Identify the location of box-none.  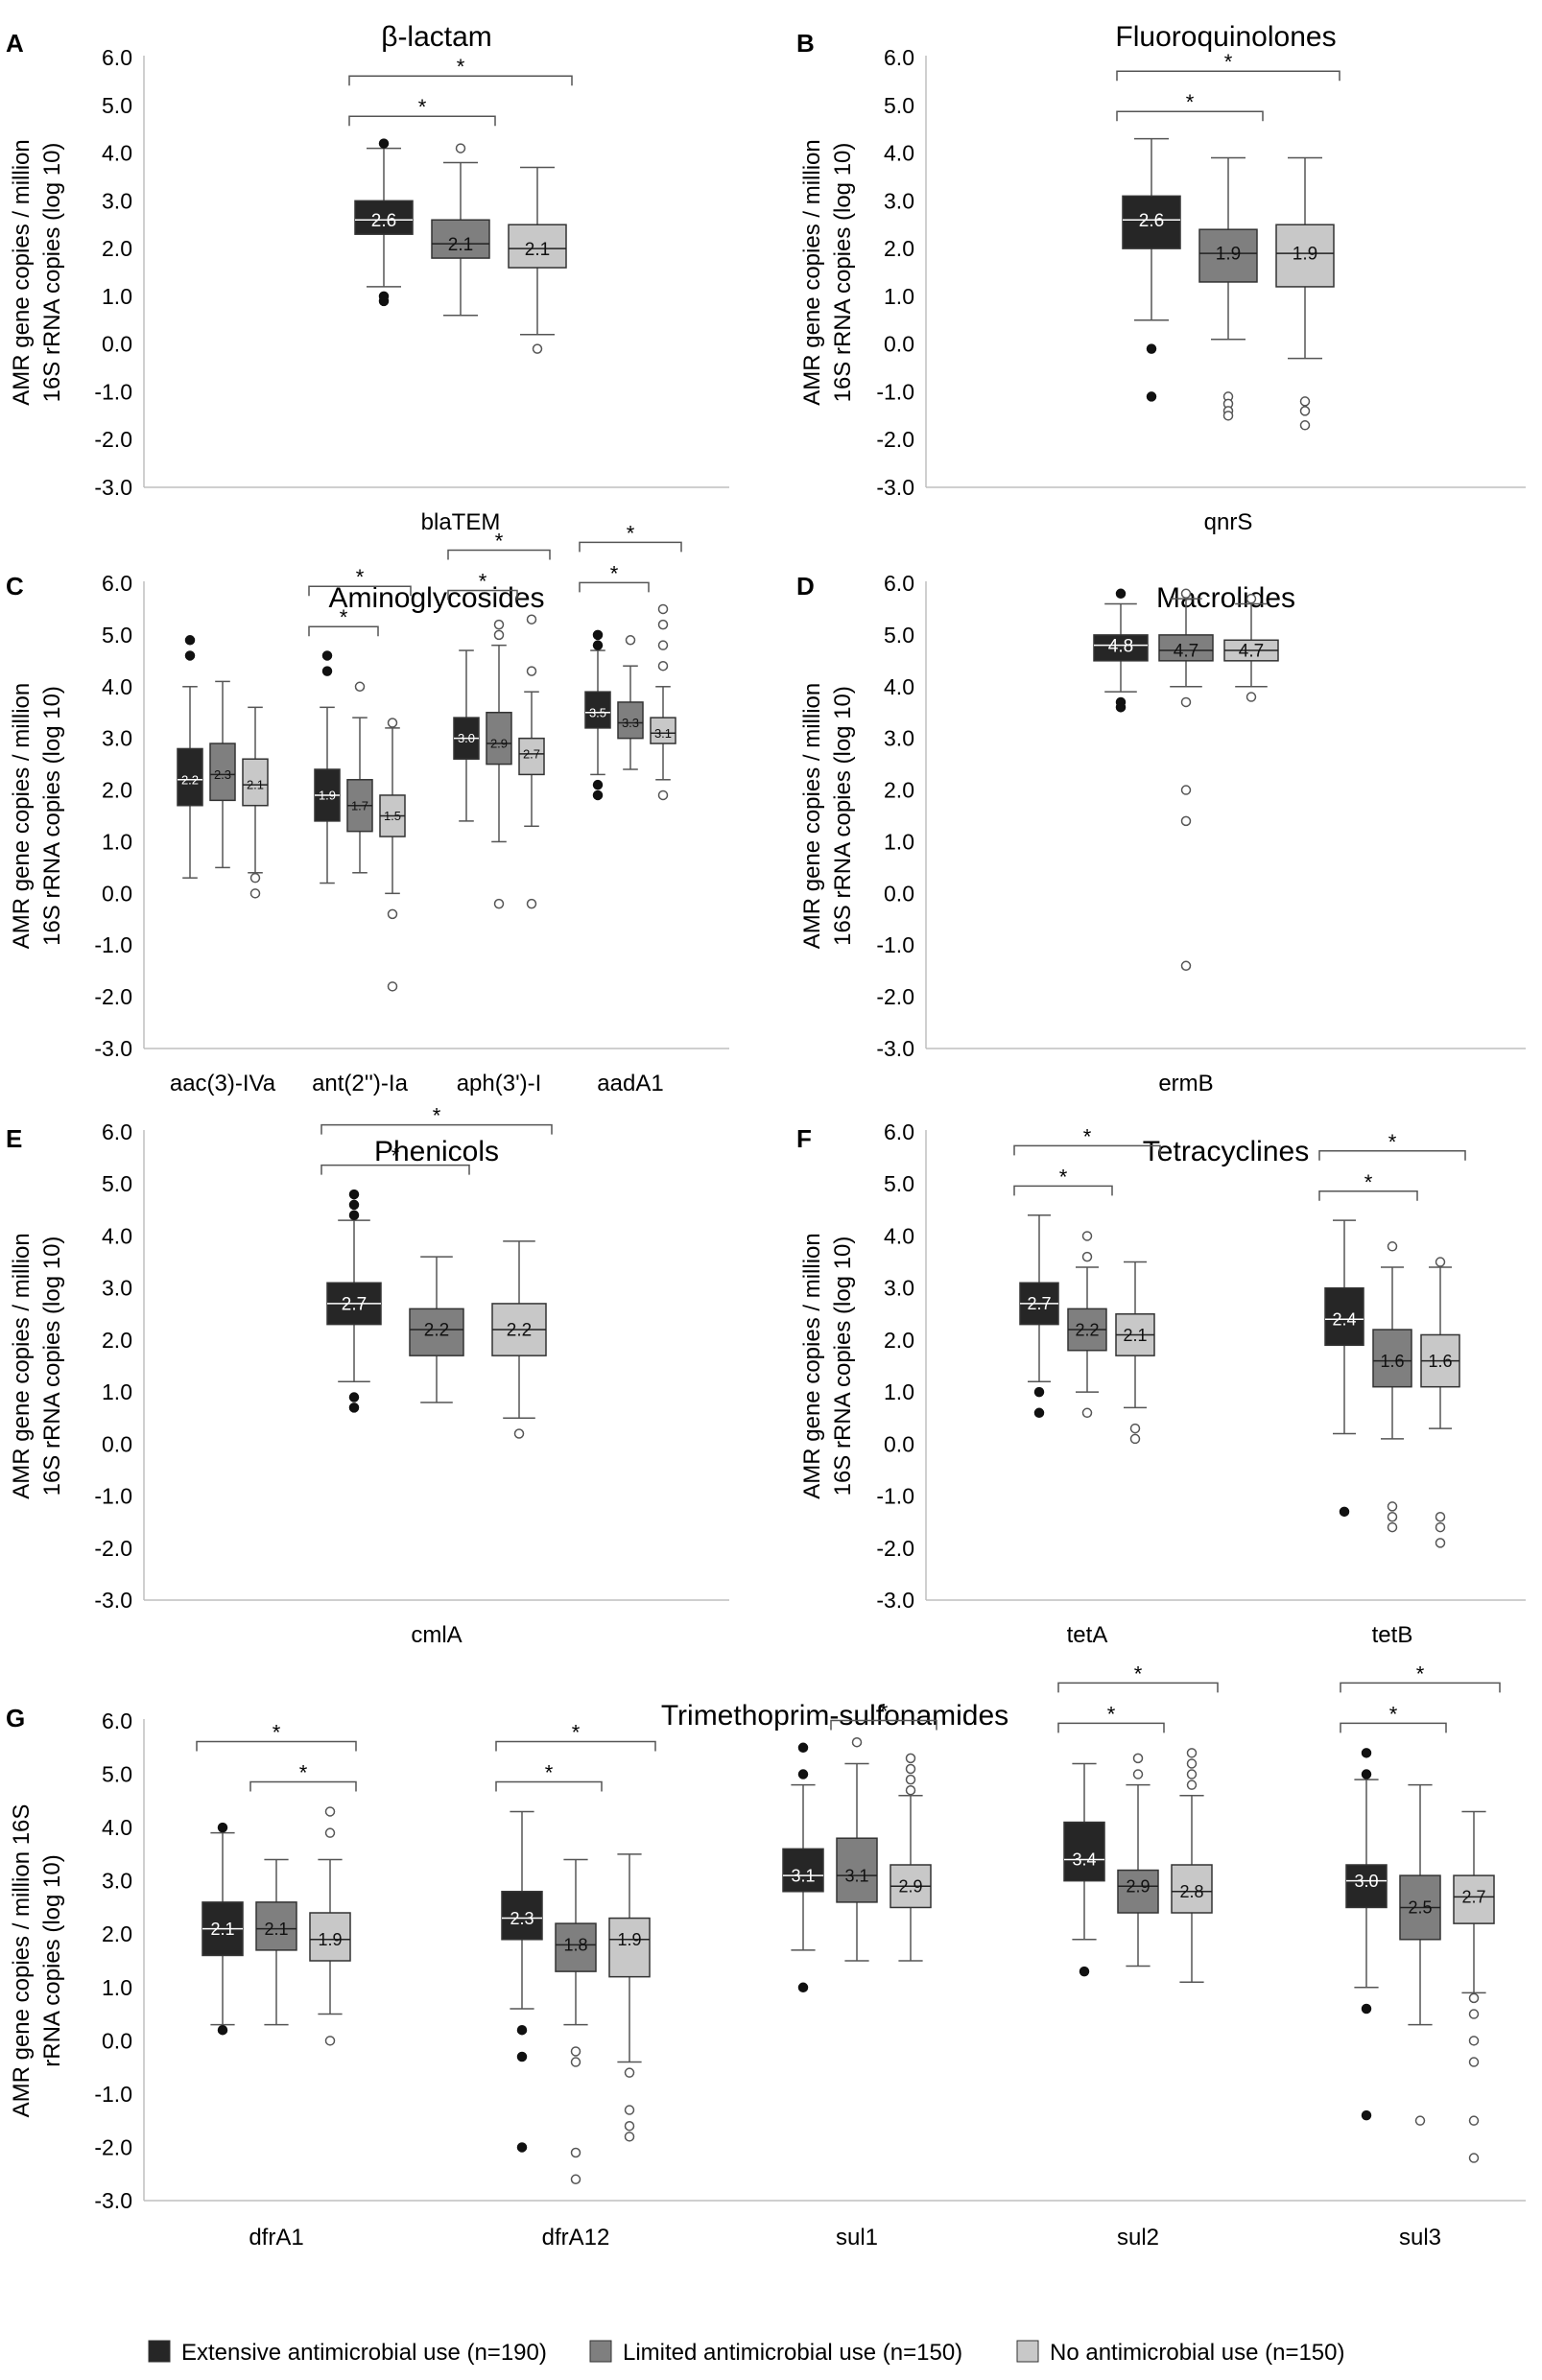
(531, 757).